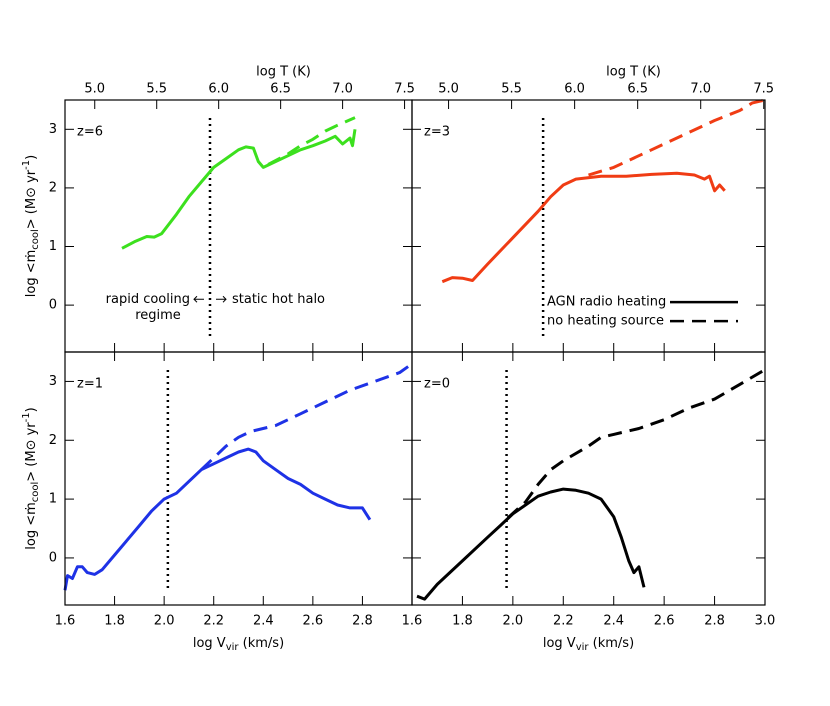 Image resolution: width=830 pixels, height=706 pixels. What do you see at coordinates (765, 621) in the screenshot?
I see `x-tick-label: 3.0` at bounding box center [765, 621].